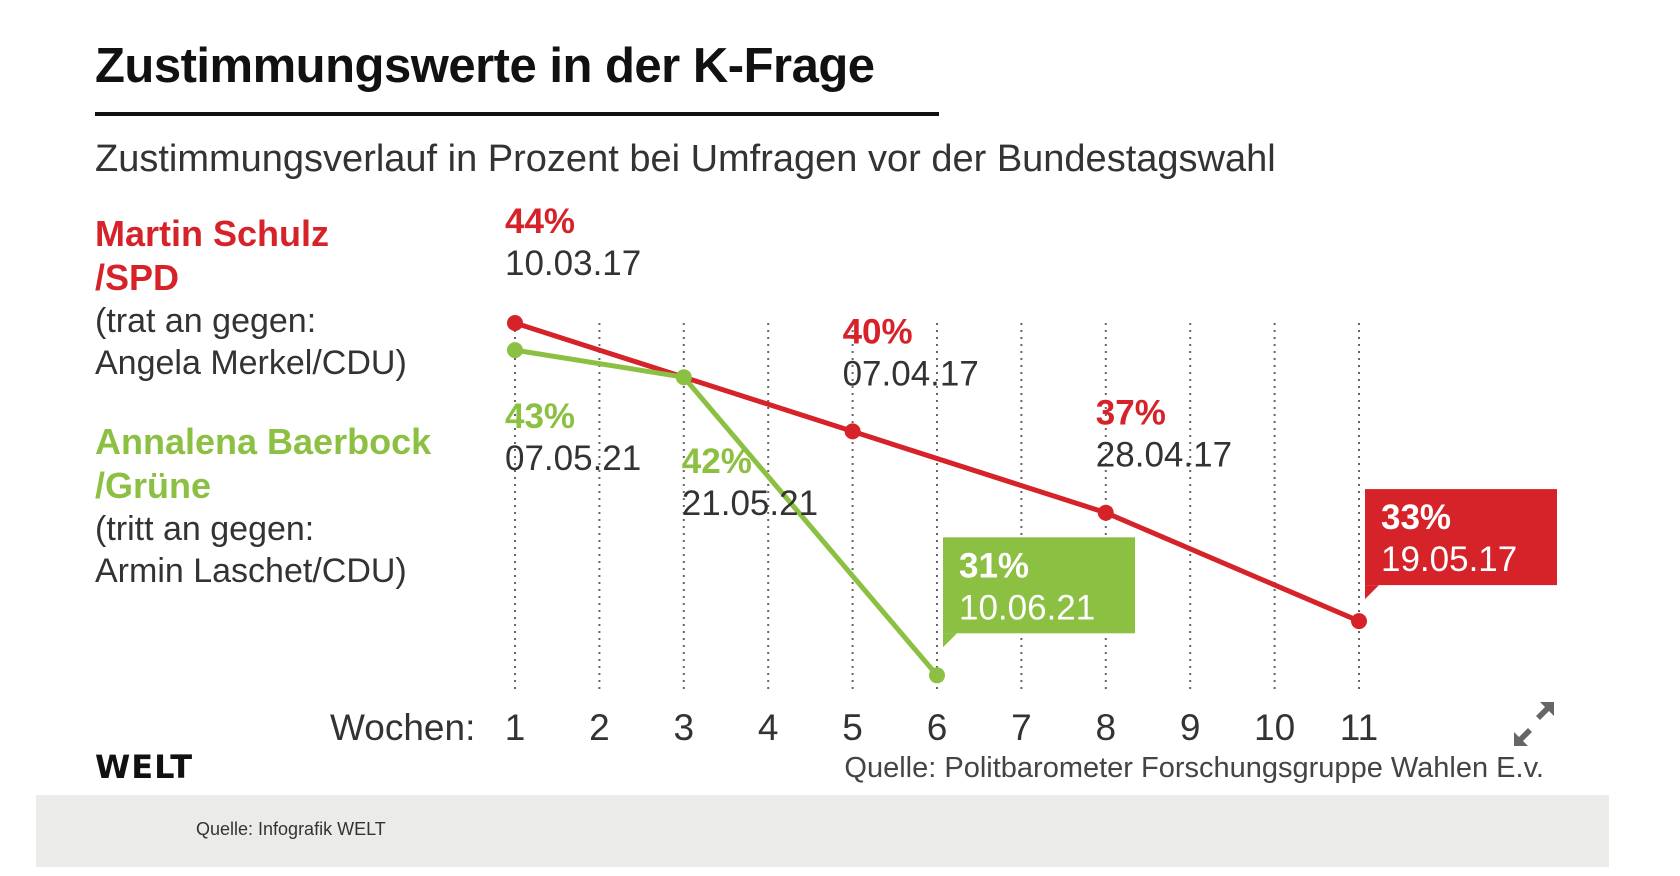 This screenshot has height=876, width=1680. I want to click on date-label-spd-week-11: 19.05.17, so click(1449, 559).